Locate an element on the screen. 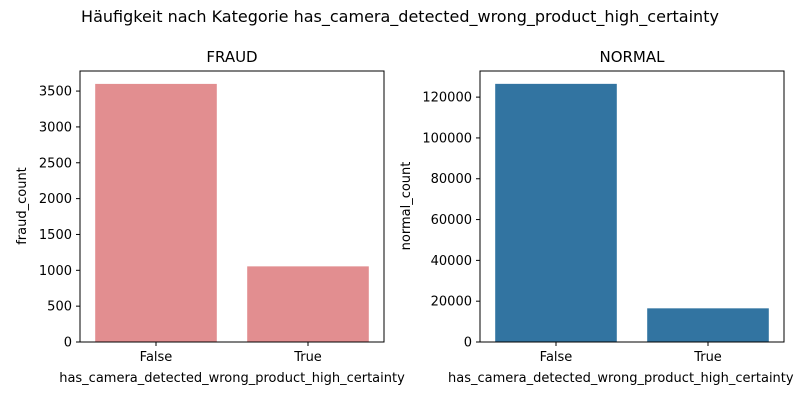  fraud-y-tick-label: 1500 is located at coordinates (55, 235).